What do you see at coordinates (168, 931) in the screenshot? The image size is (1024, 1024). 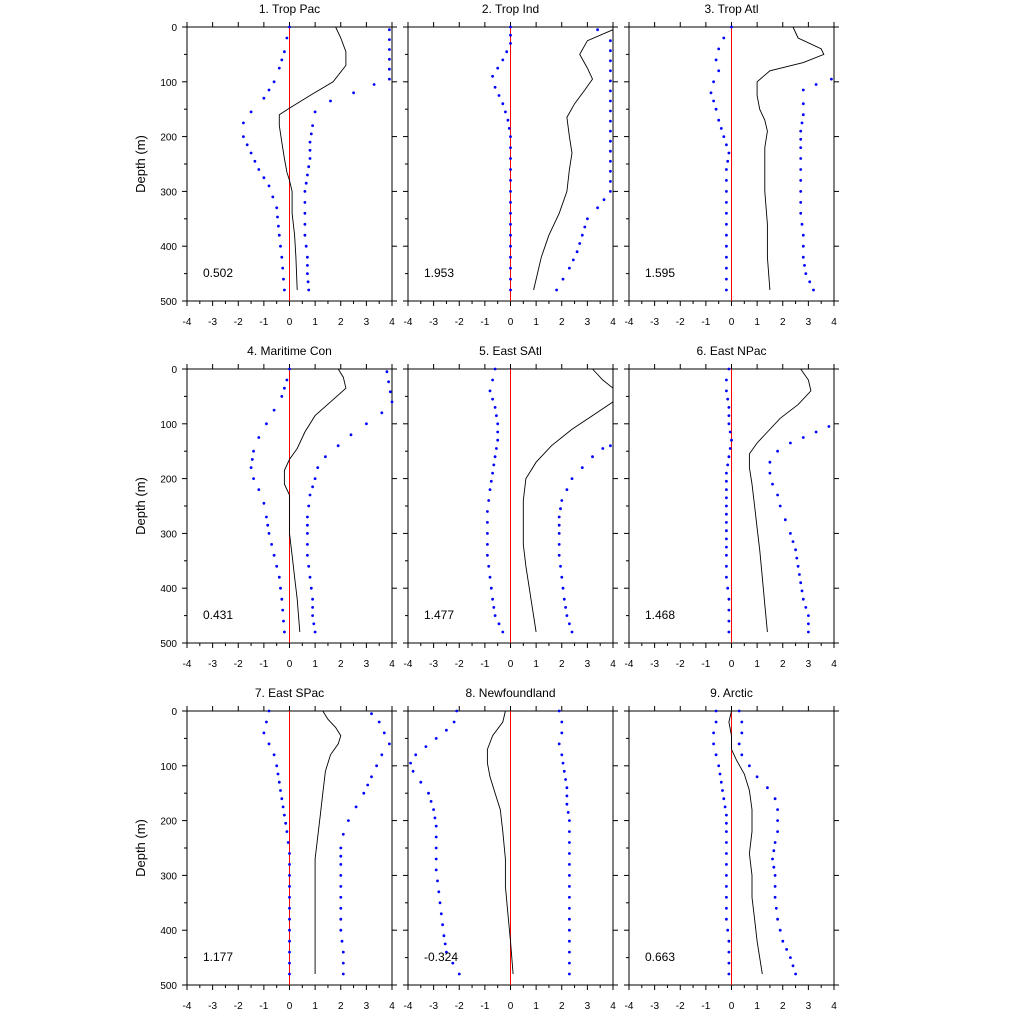 I see `y-tick-label: 400` at bounding box center [168, 931].